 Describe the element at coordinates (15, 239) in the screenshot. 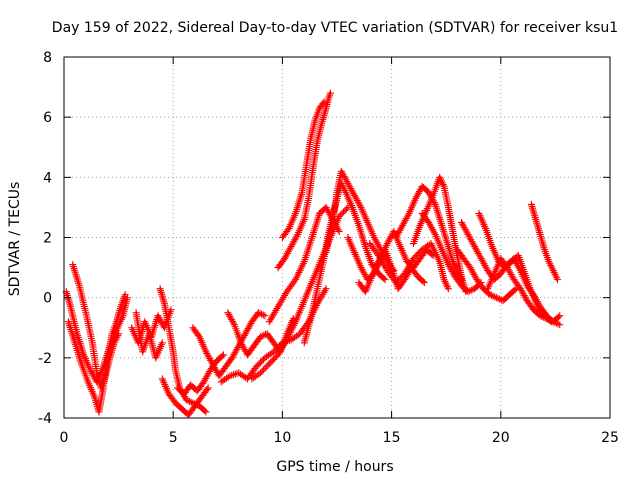

I see `y-axis-label: SDTVAR / TECUs` at that location.